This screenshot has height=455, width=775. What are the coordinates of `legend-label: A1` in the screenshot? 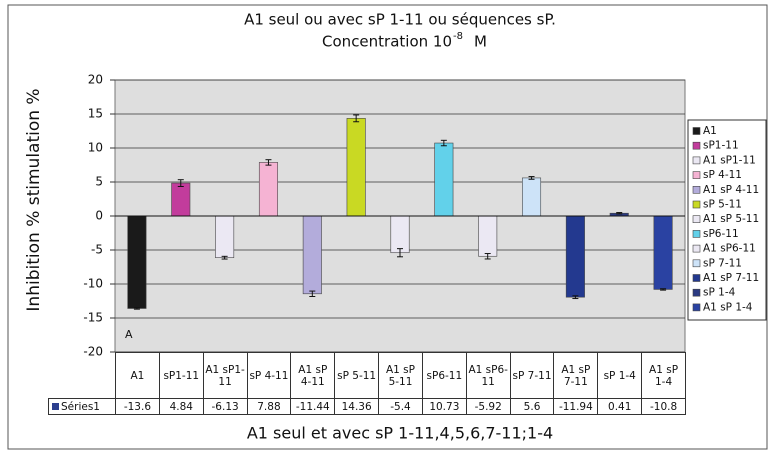 It's located at (710, 131).